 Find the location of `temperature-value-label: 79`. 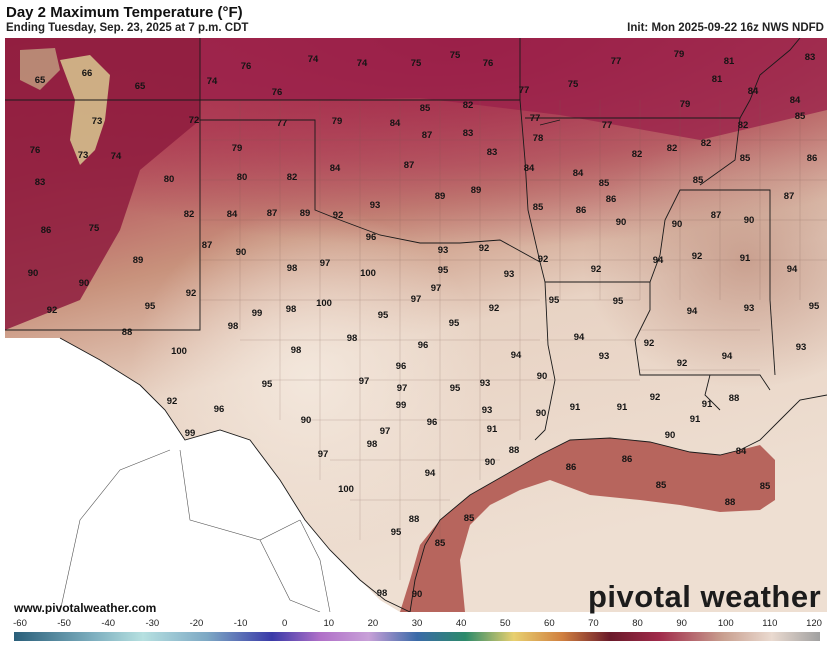

temperature-value-label: 79 is located at coordinates (685, 104).